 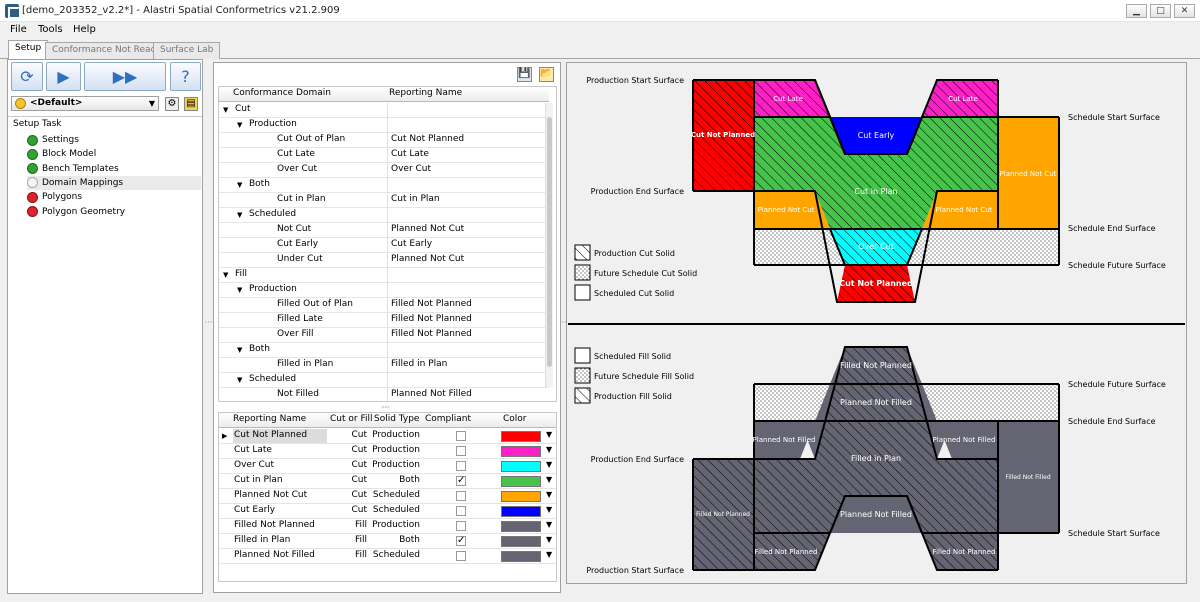 What do you see at coordinates (384, 305) in the screenshot?
I see `tree-row: Filled Out of Plan Filled Not Planned` at bounding box center [384, 305].